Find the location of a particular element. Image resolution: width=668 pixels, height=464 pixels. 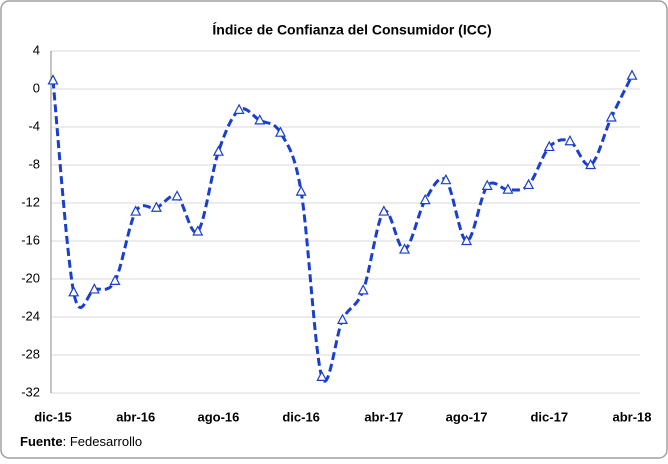

y-tick-label: -20 is located at coordinates (30, 277).